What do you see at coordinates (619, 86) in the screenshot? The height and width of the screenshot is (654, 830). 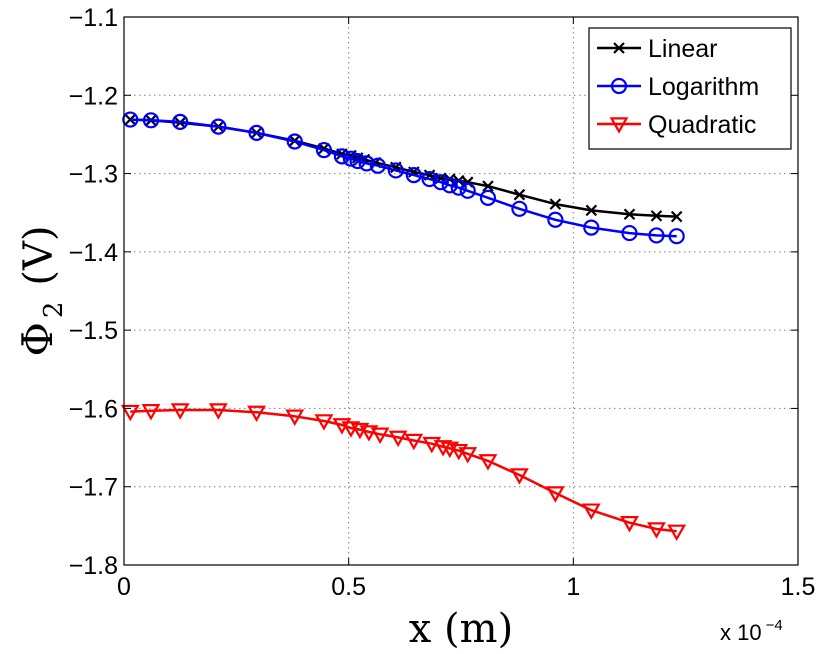 I see `legend-marker-logarithm` at bounding box center [619, 86].